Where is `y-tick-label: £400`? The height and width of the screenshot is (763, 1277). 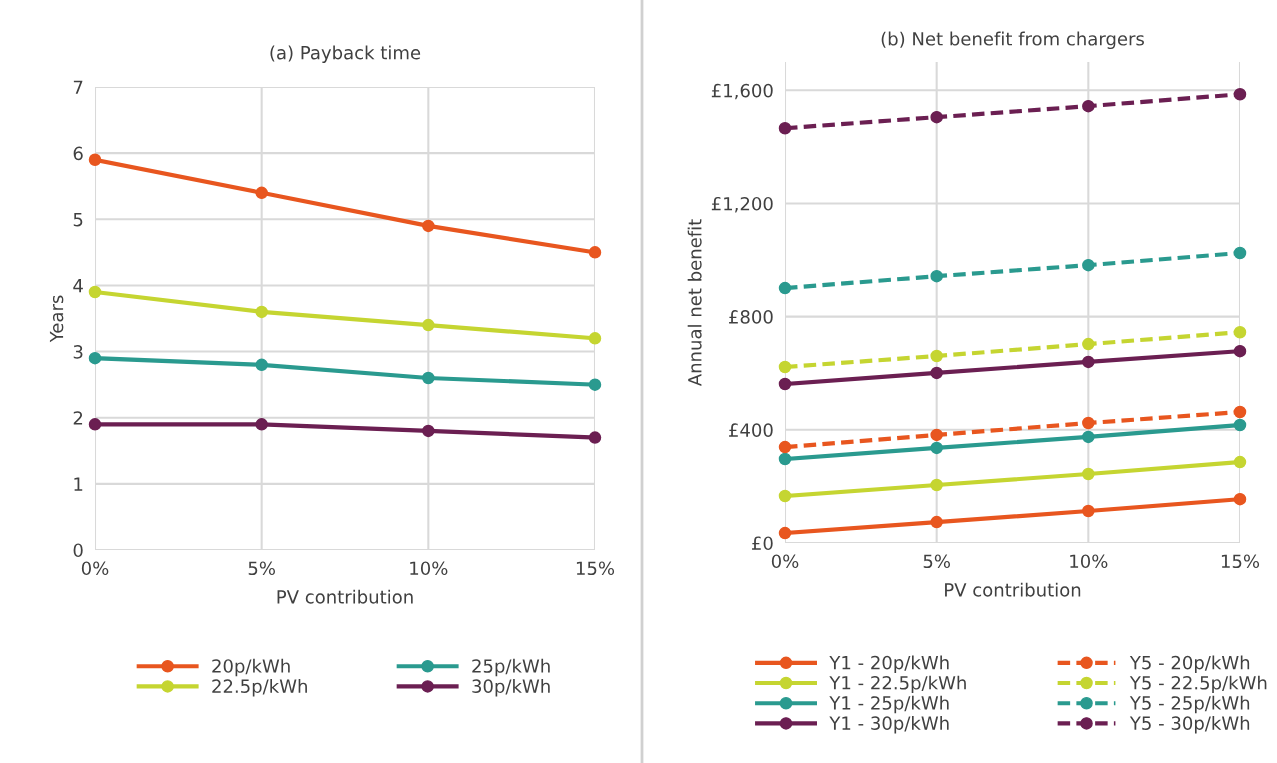
y-tick-label: £400 is located at coordinates (751, 430).